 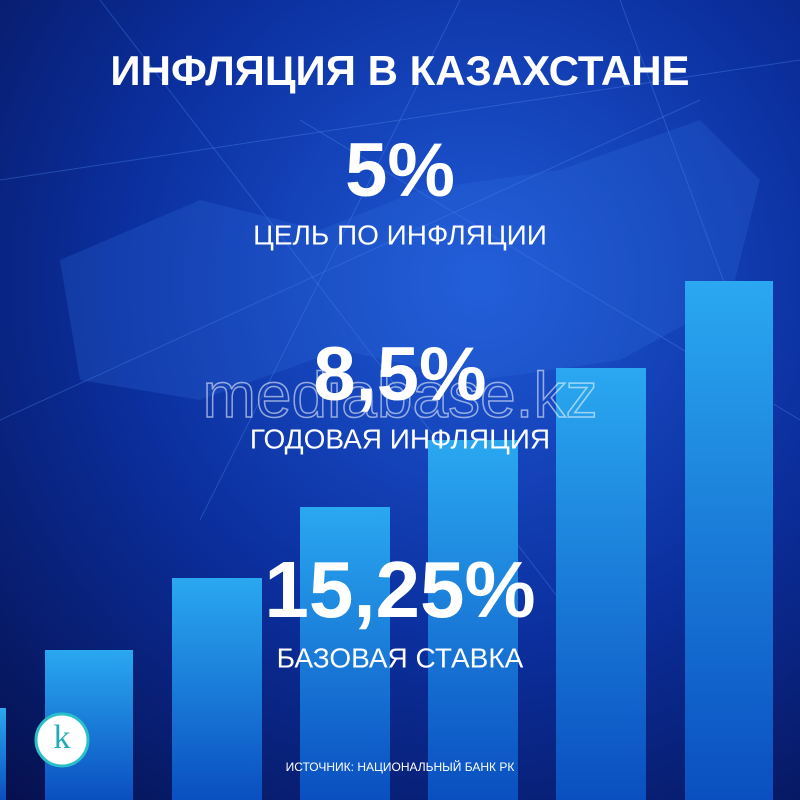 I want to click on logo, so click(x=62, y=740).